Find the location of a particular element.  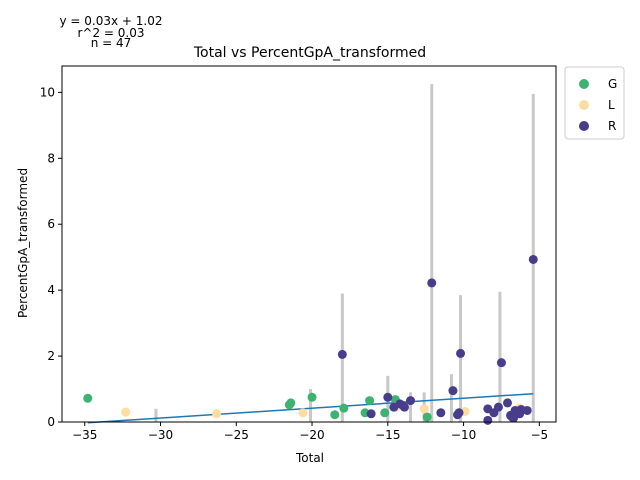

y-tick-label-2: 4 is located at coordinates (51, 290).